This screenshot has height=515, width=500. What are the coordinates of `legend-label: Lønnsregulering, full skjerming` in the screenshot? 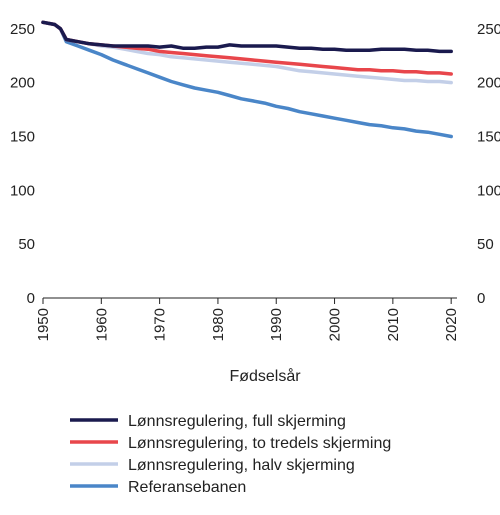 It's located at (237, 421).